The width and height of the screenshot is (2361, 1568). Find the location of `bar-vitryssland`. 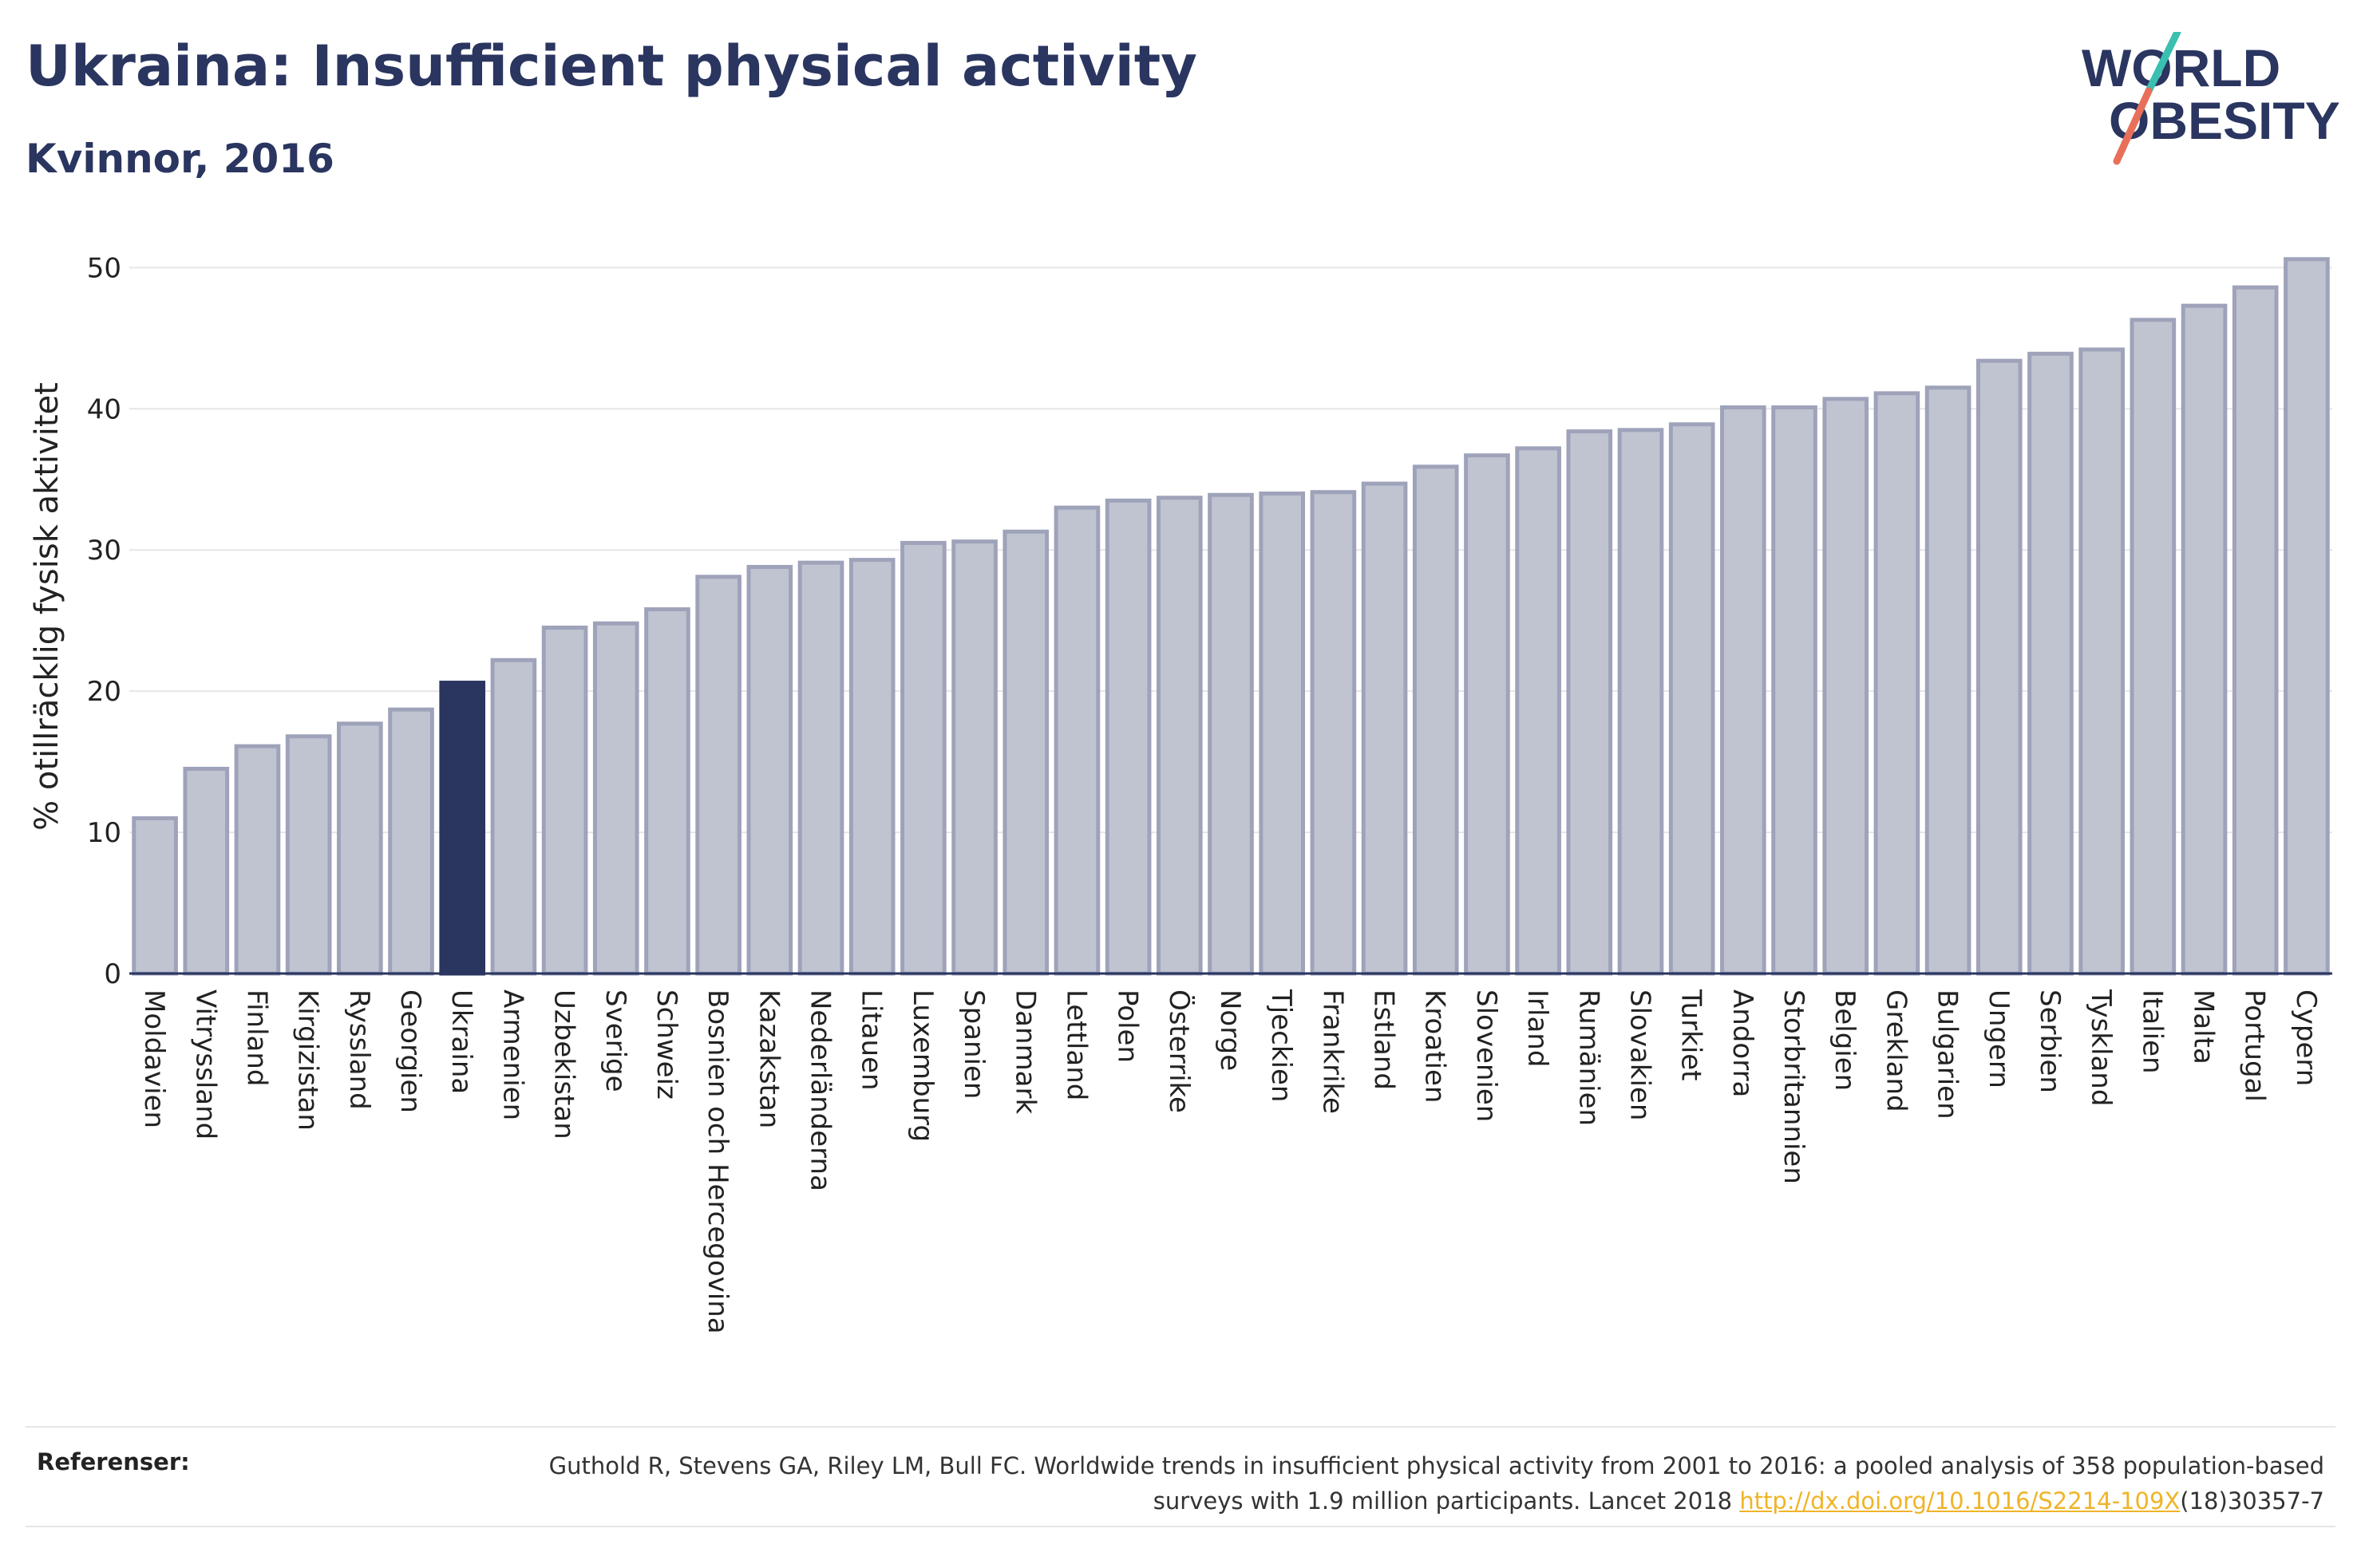

bar-vitryssland is located at coordinates (206, 871).